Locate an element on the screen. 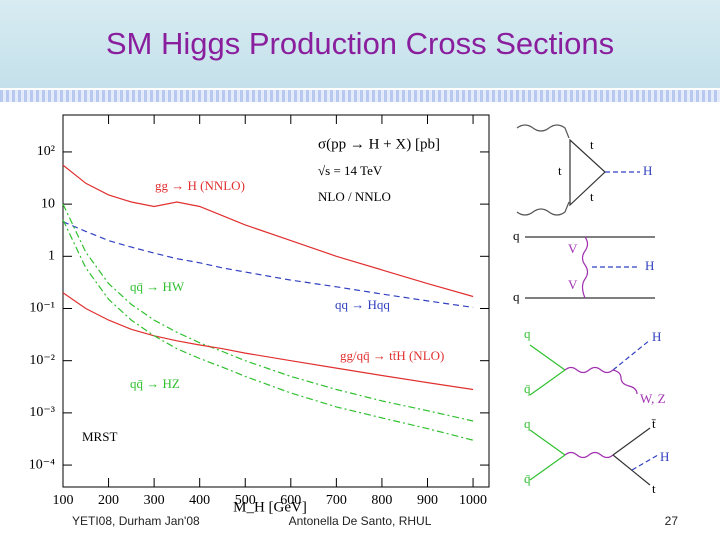 Image resolution: width=720 pixels, height=540 pixels. x-tick-label: 700 is located at coordinates (336, 500).